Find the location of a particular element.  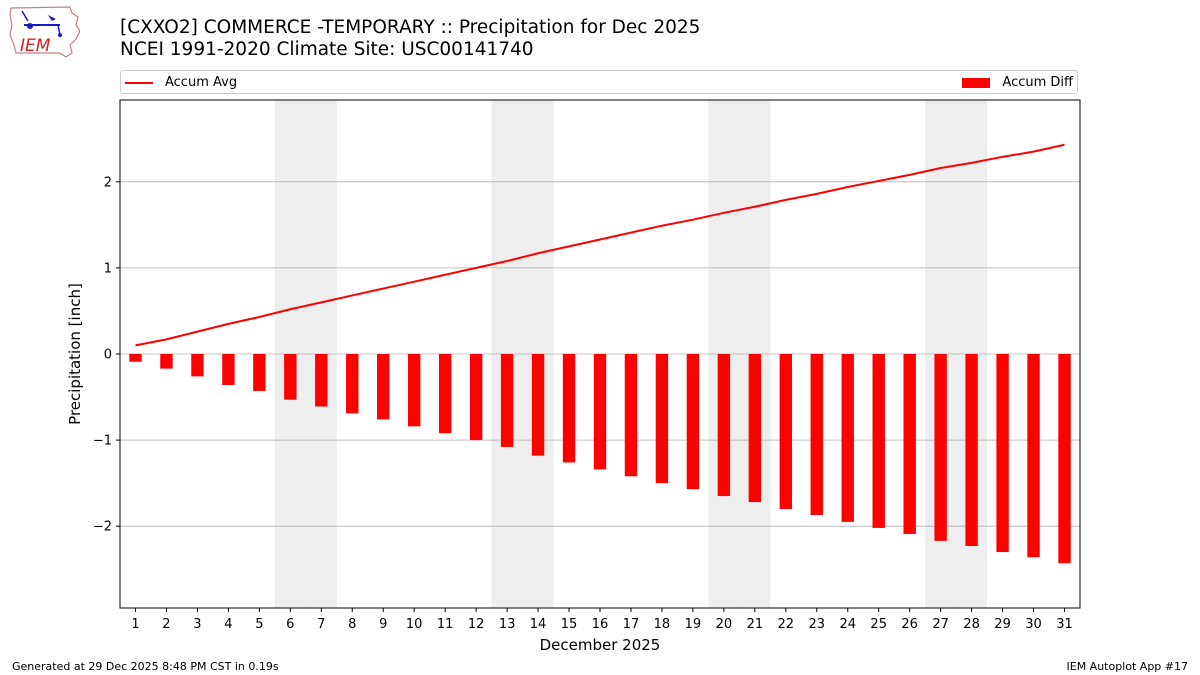

x-tick-label: 5 is located at coordinates (259, 624).